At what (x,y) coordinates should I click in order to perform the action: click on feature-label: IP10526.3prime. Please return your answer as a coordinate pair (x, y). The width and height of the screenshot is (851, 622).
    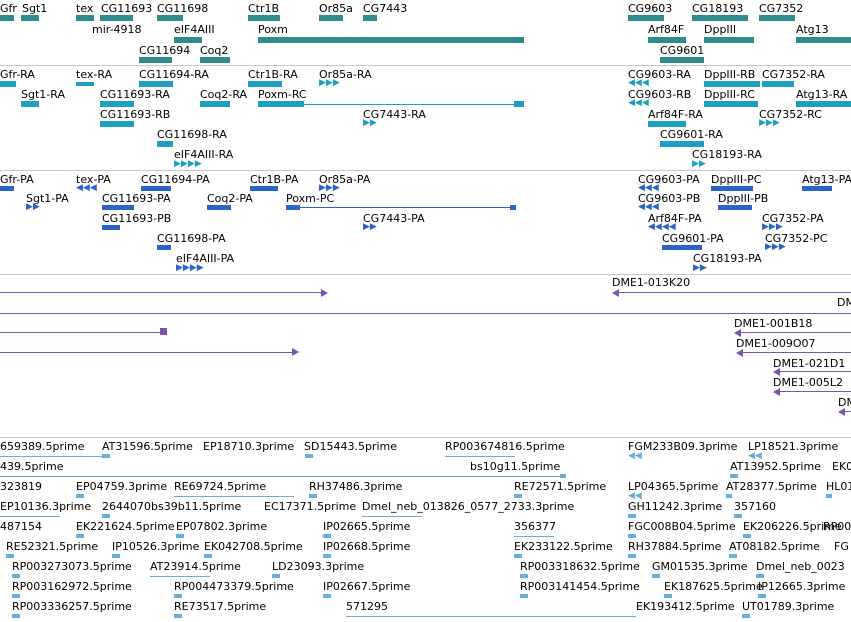
    Looking at the image, I should click on (156, 546).